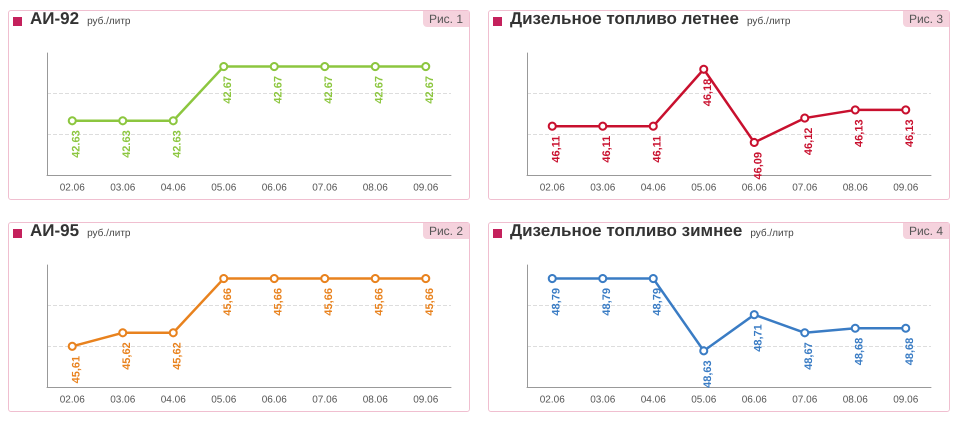 The width and height of the screenshot is (960, 424). What do you see at coordinates (626, 231) in the screenshot?
I see `chart-title: Дизельное топливо зимнее` at bounding box center [626, 231].